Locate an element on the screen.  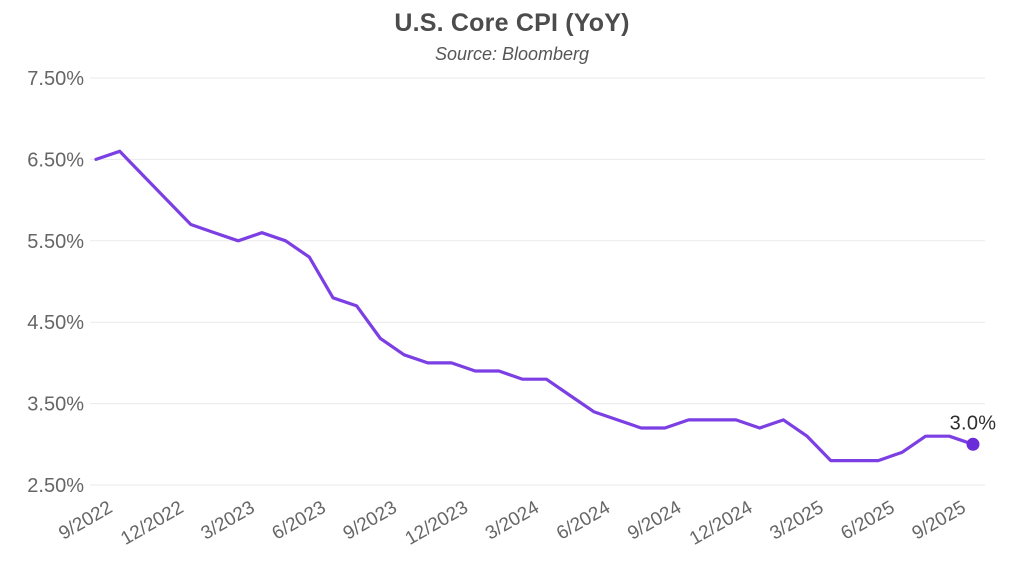
x-tick-label: 3/2024 is located at coordinates (512, 520).